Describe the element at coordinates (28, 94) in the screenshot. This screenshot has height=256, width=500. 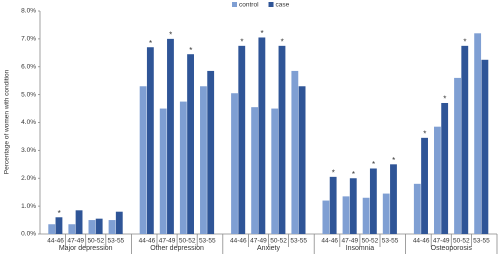
I see `y-tick-label: 5.0%` at that location.